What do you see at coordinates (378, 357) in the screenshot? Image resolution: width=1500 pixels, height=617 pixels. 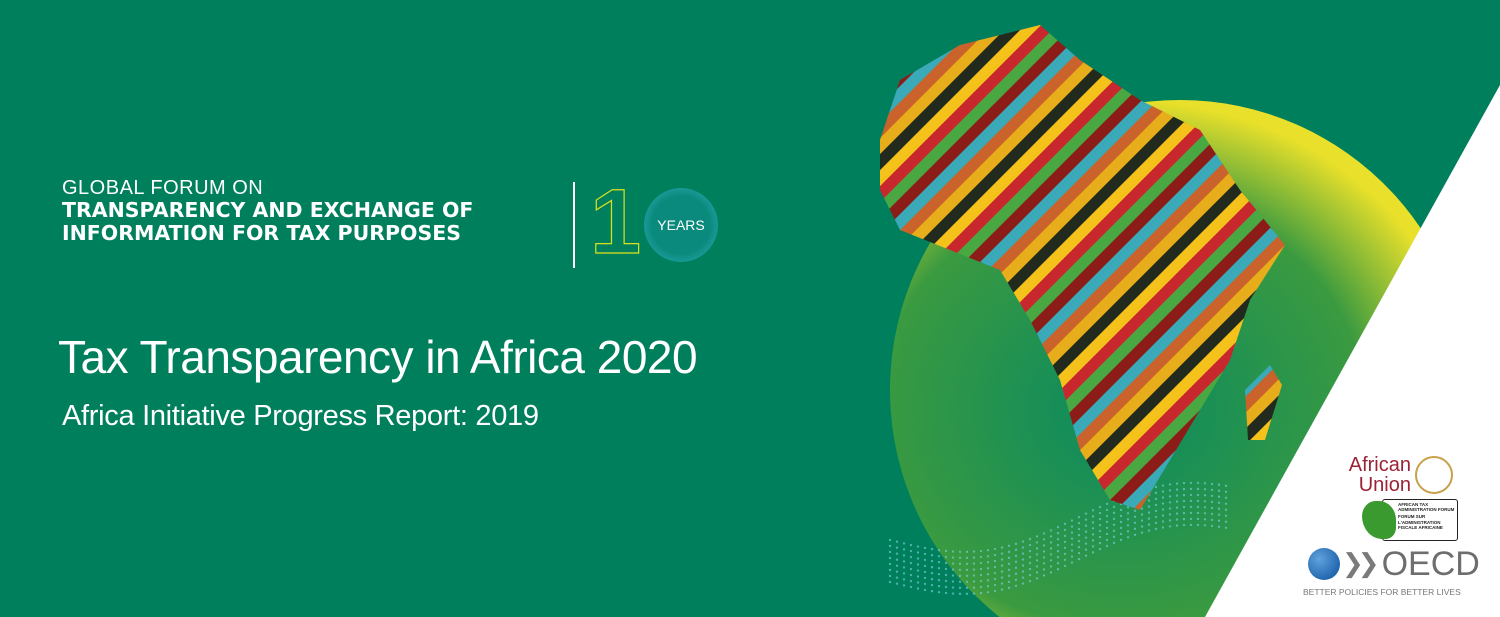 I see `page-title: Tax Transparency in Africa 2020` at bounding box center [378, 357].